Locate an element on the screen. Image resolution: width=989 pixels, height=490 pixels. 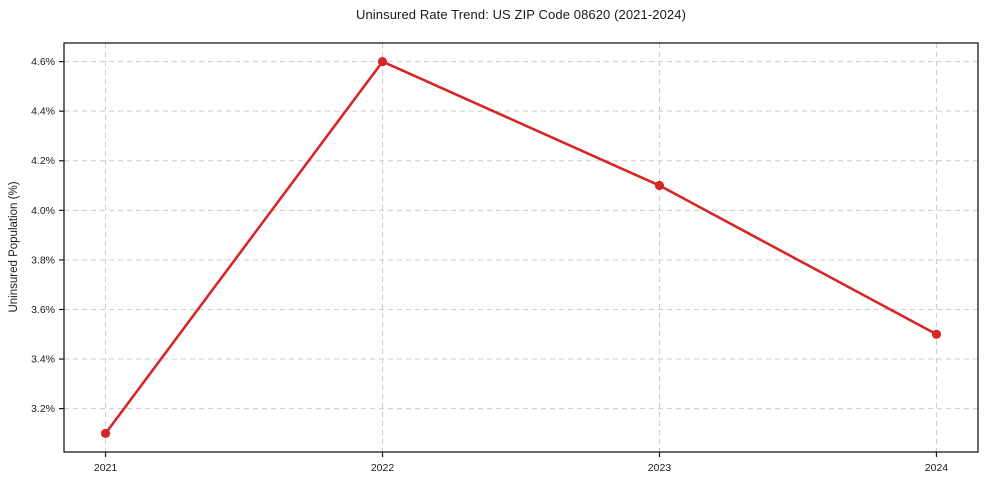
y-tick-label: 4.4% is located at coordinates (43, 112).